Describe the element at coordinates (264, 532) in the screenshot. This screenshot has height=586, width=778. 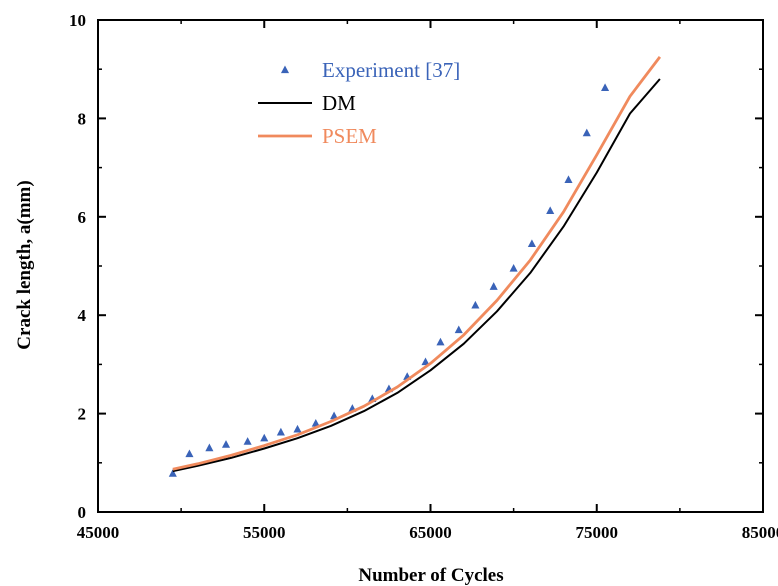
I see `x-tick-label: 55000` at that location.